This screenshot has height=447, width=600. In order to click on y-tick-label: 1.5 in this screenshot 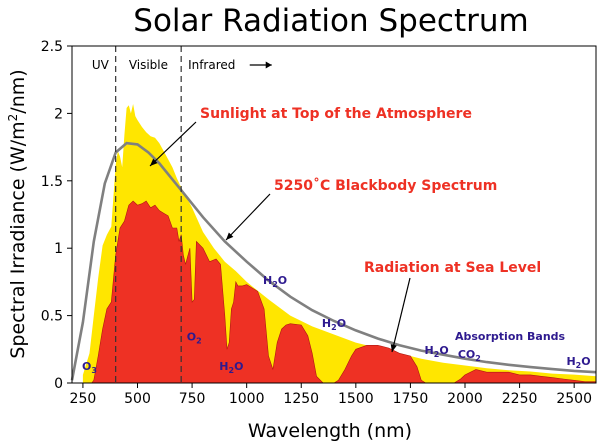, I will do `click(52, 182)`.